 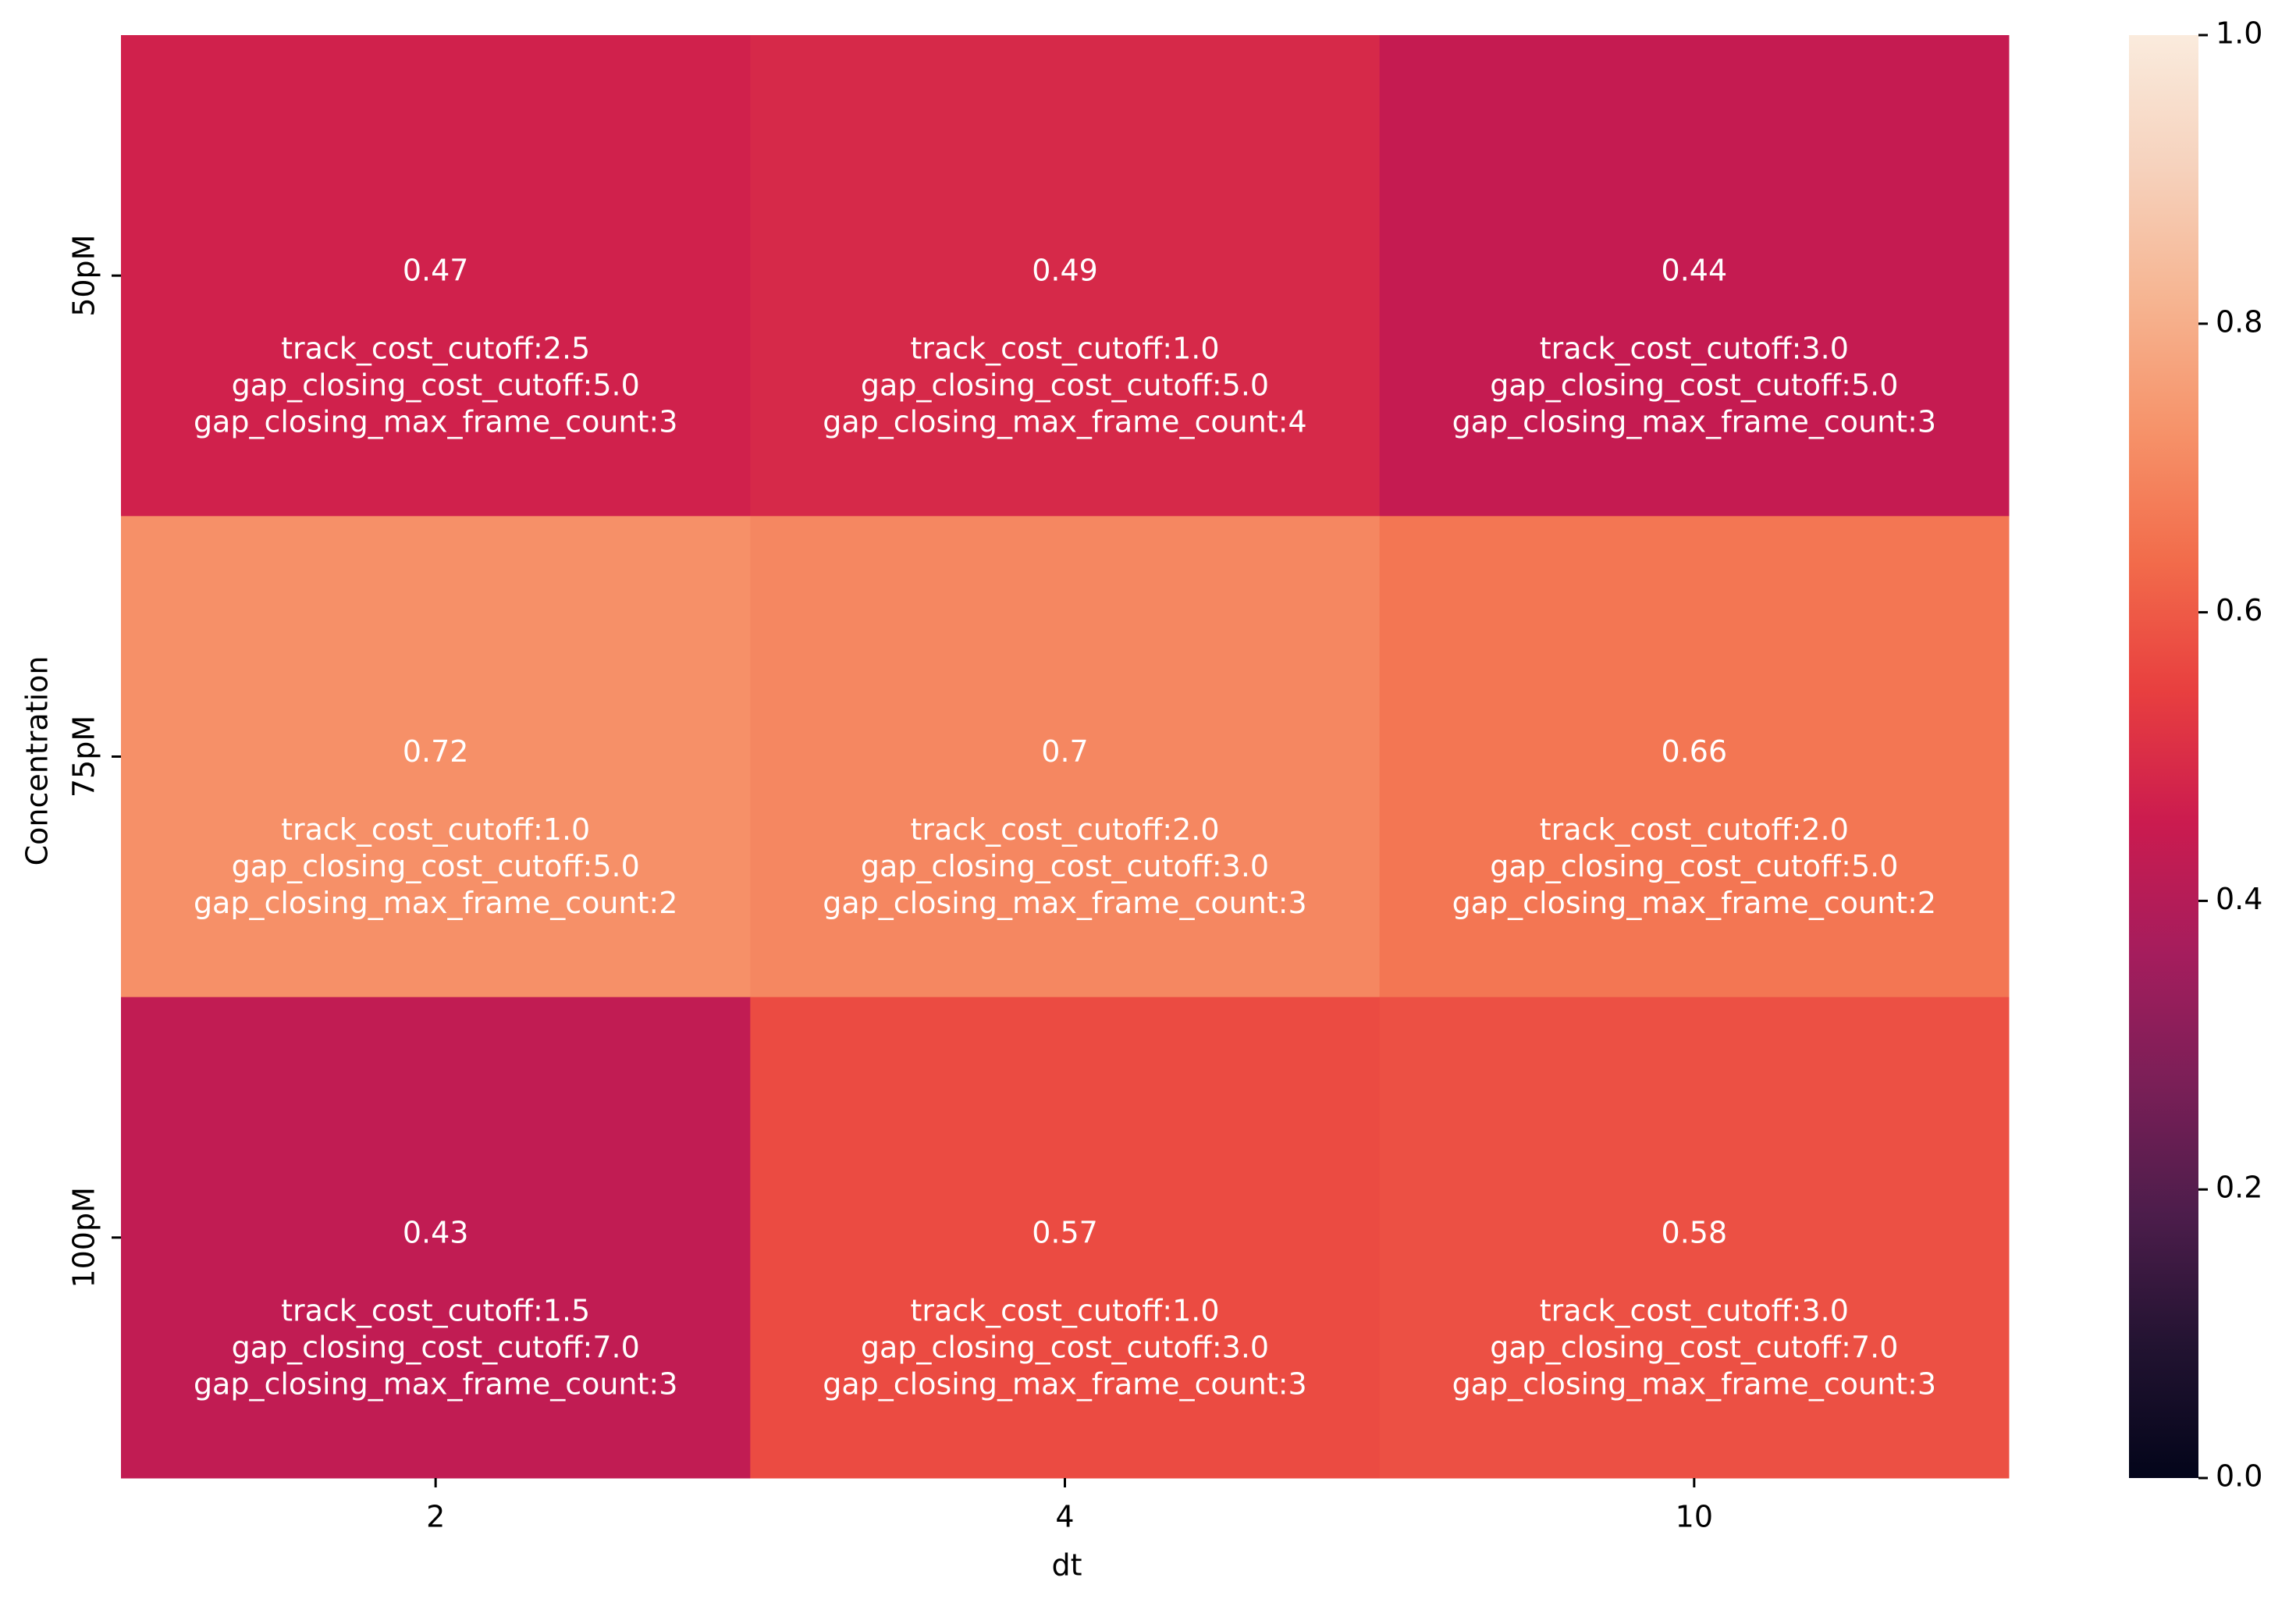 What do you see at coordinates (2239, 321) in the screenshot?
I see `colorbar-tick-label: 0.8` at bounding box center [2239, 321].